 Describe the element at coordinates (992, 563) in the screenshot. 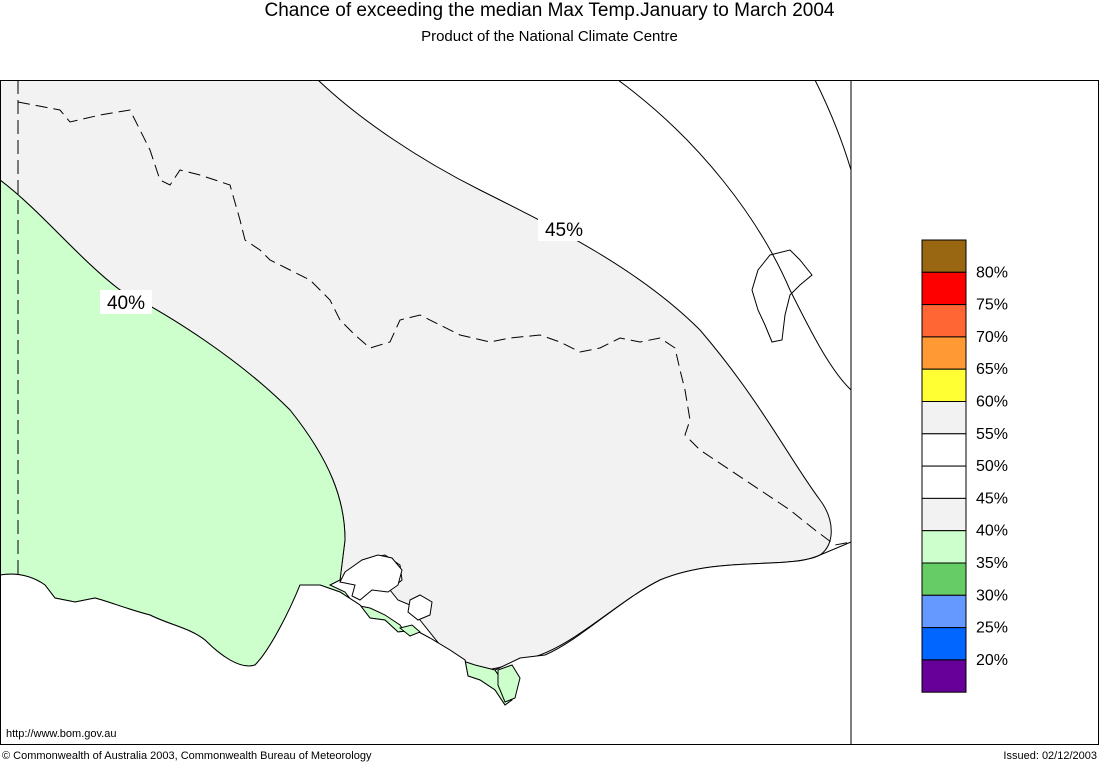

I see `legend-label: 35%` at that location.